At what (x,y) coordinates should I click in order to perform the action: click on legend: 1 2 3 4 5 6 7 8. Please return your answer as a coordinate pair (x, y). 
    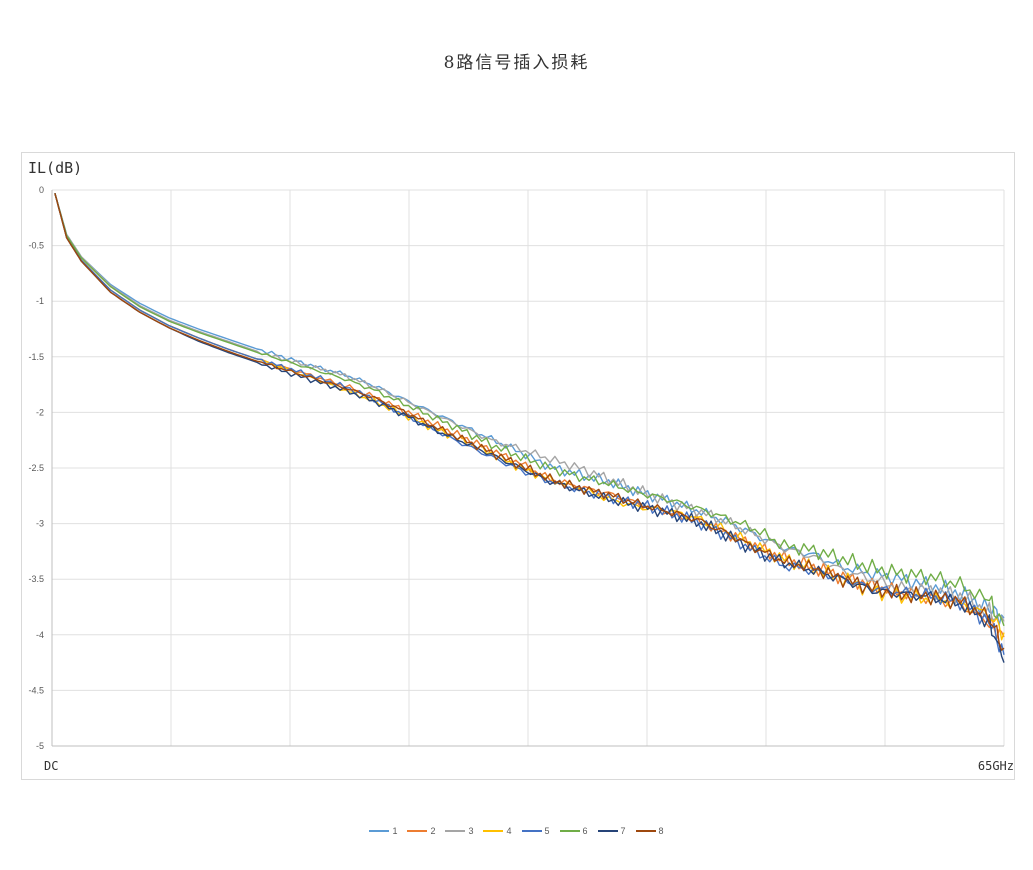
    Looking at the image, I should click on (516, 831).